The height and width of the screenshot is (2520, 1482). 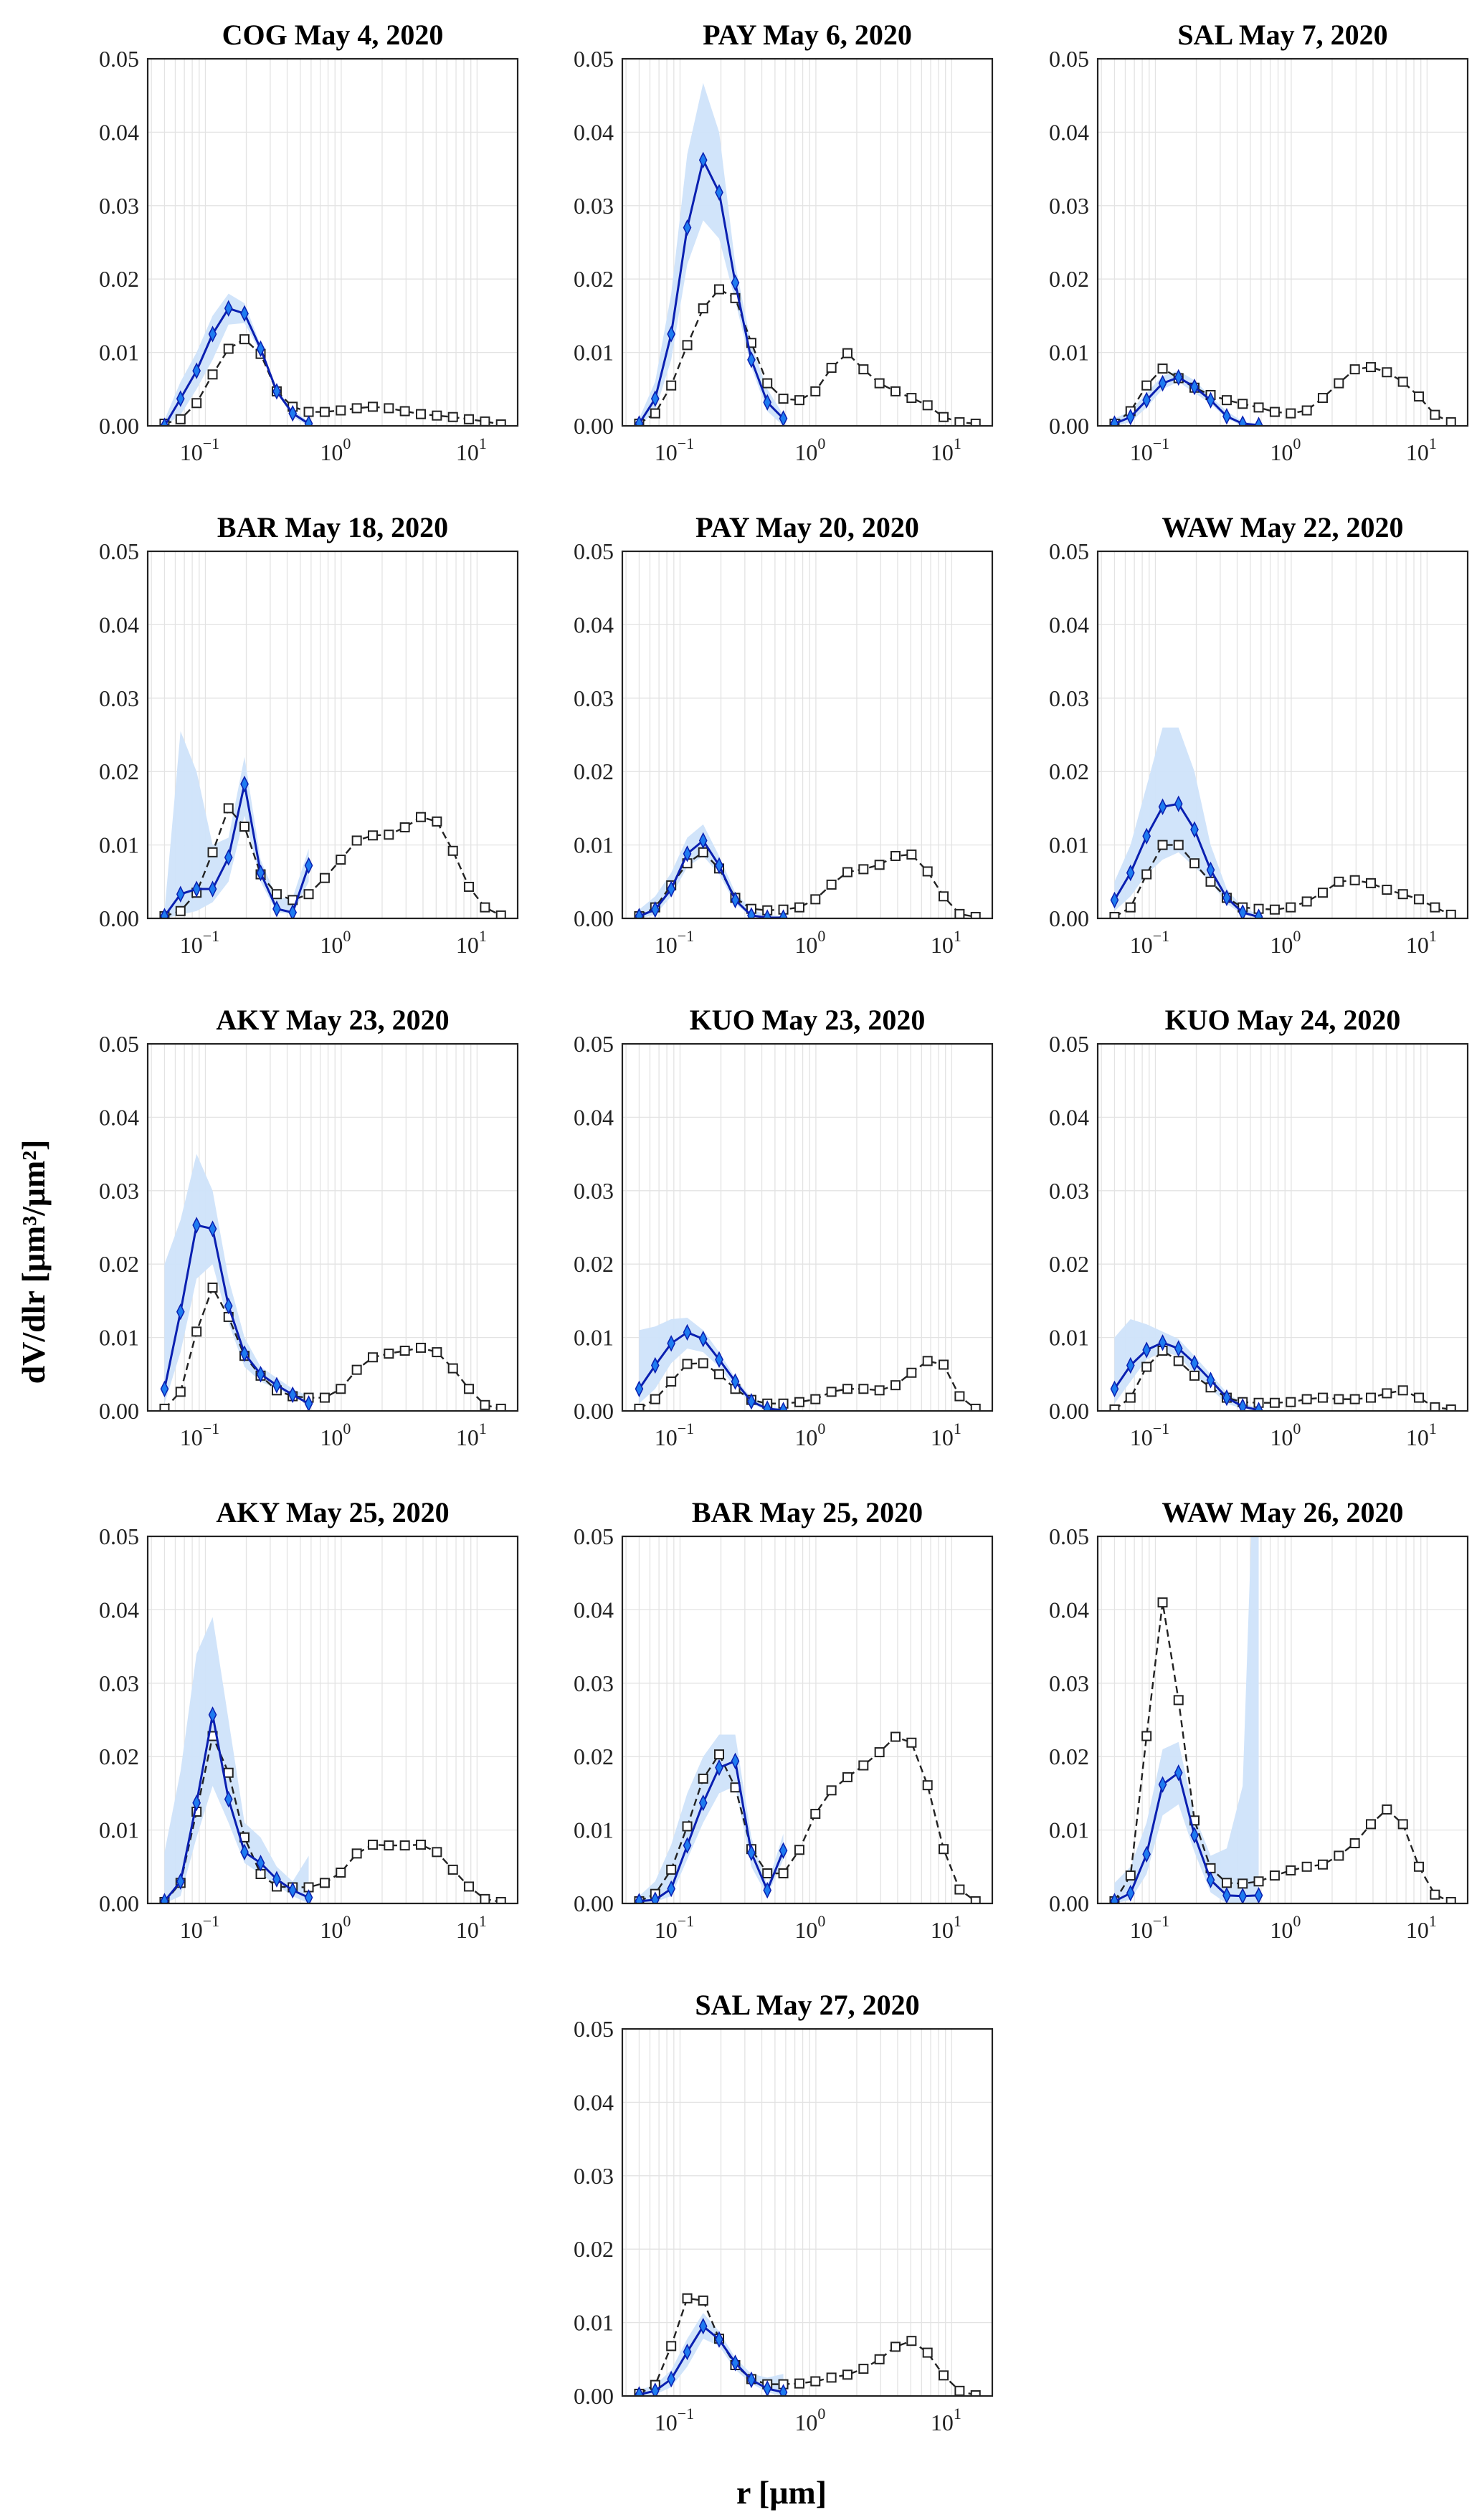 I want to click on axes-frame, so click(x=1282, y=735).